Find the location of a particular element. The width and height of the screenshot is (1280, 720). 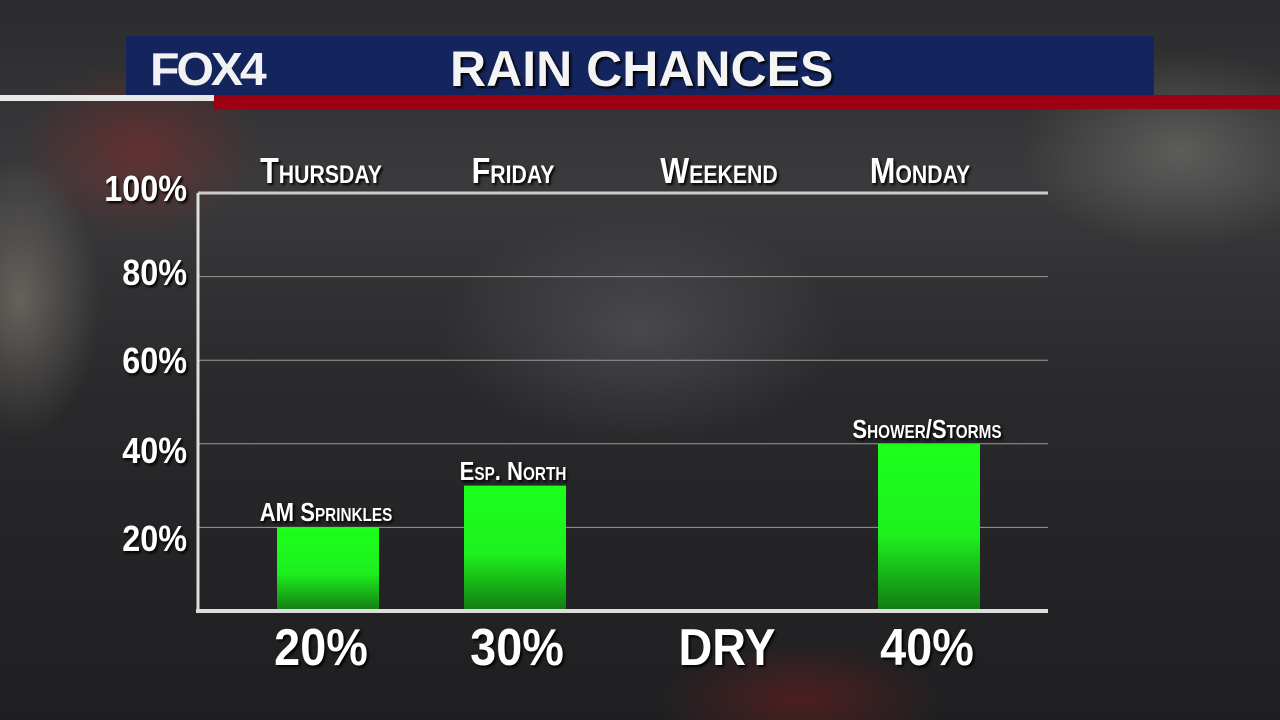

category-label: Weekend is located at coordinates (719, 170).